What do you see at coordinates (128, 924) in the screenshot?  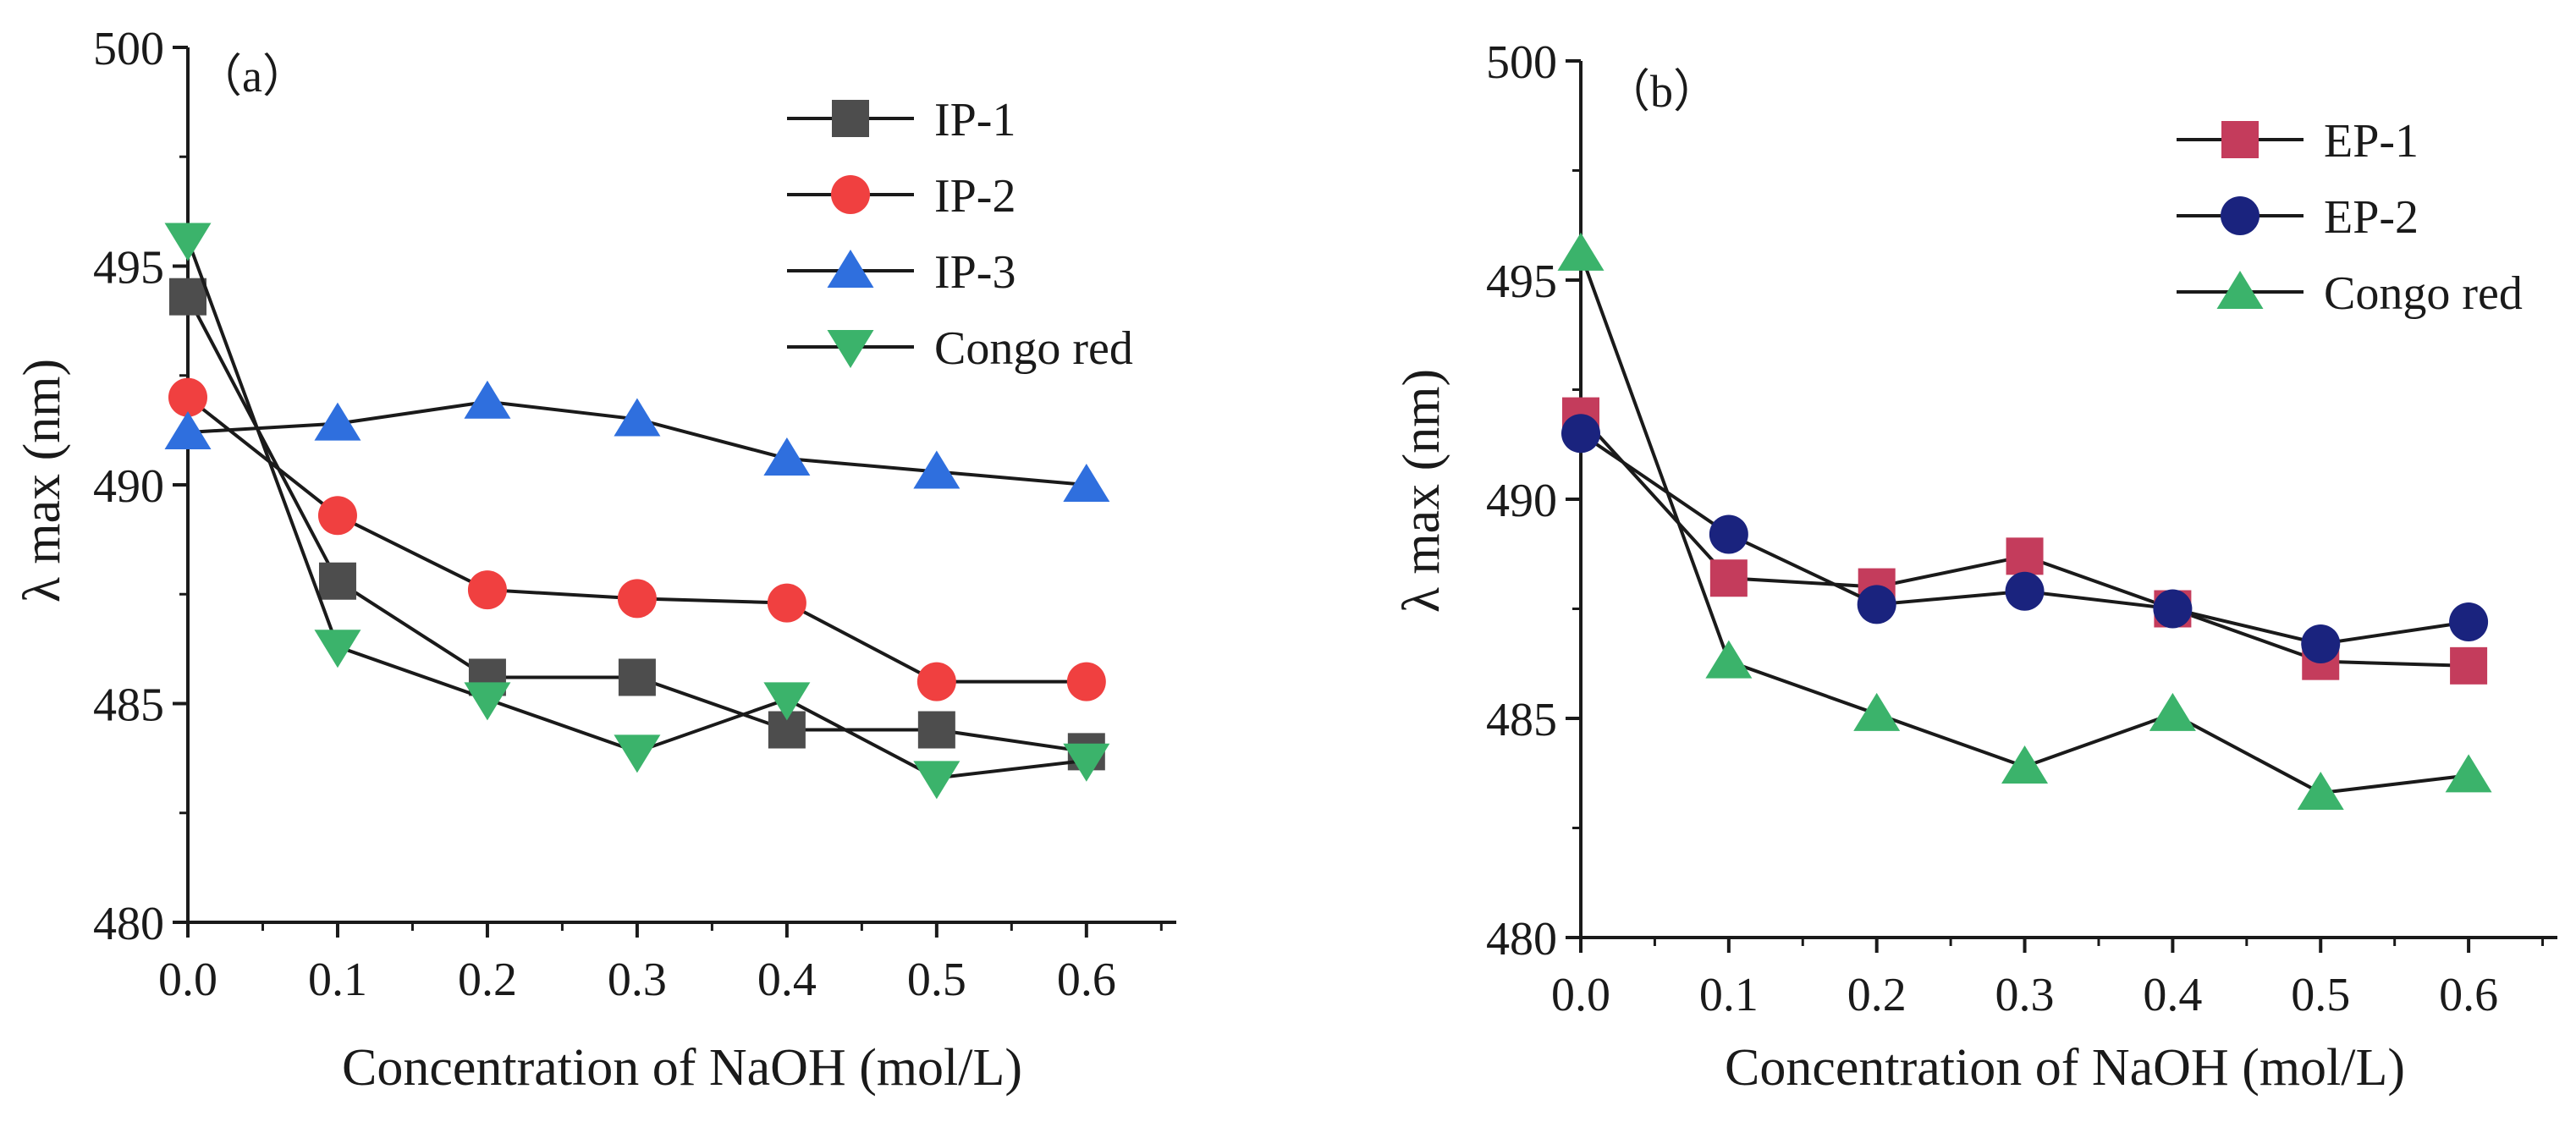 I see `y-tick-label-a: 480` at bounding box center [128, 924].